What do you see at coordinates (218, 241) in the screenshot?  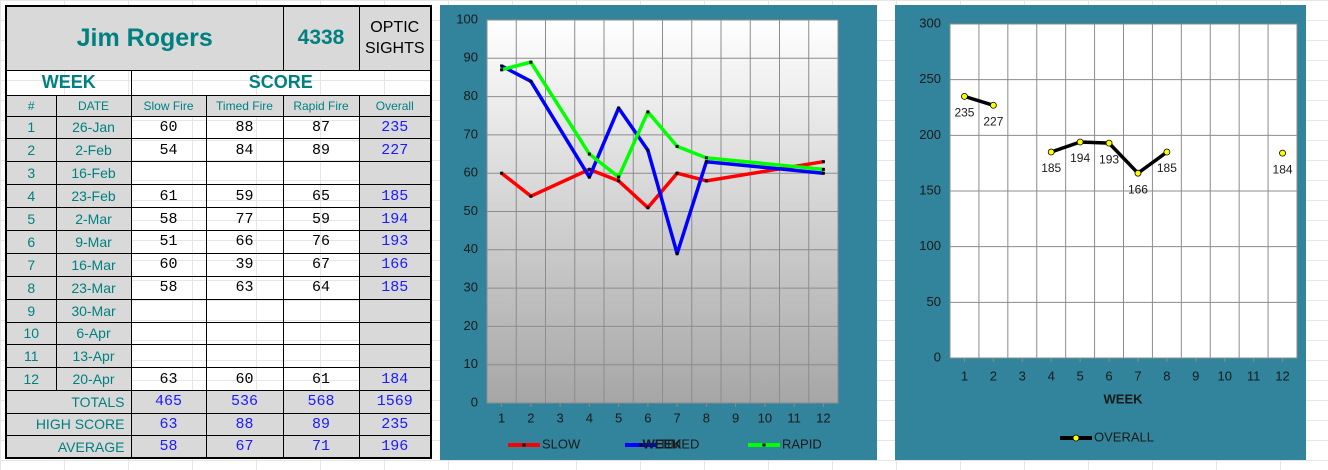 I see `data-row: 6 9-Mar 51 66 76 193` at bounding box center [218, 241].